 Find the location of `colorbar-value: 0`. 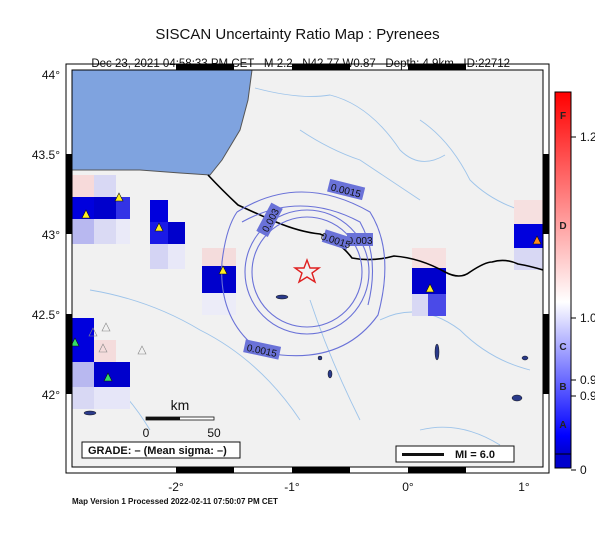

colorbar-value: 0 is located at coordinates (583, 470).